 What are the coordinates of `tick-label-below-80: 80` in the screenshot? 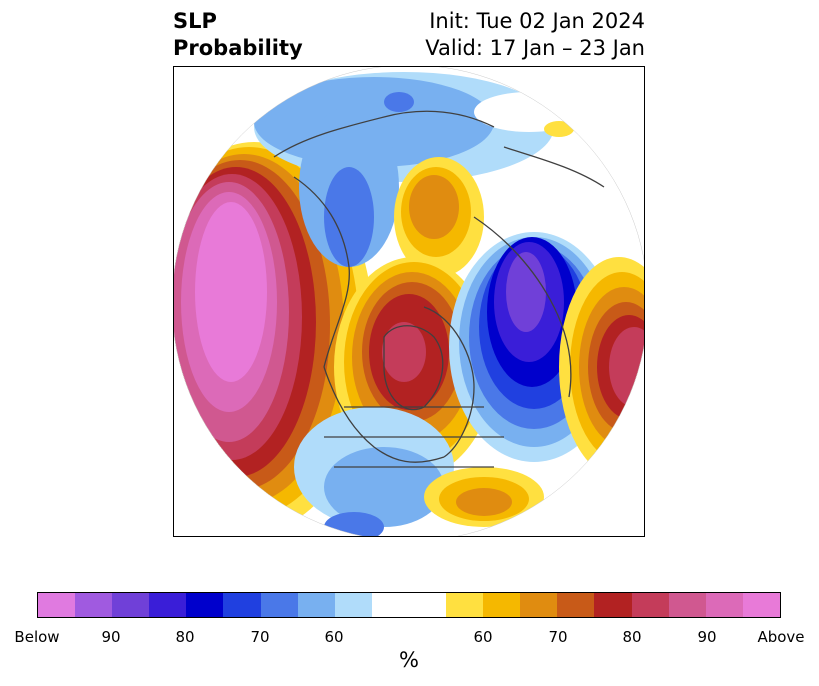 It's located at (185, 637).